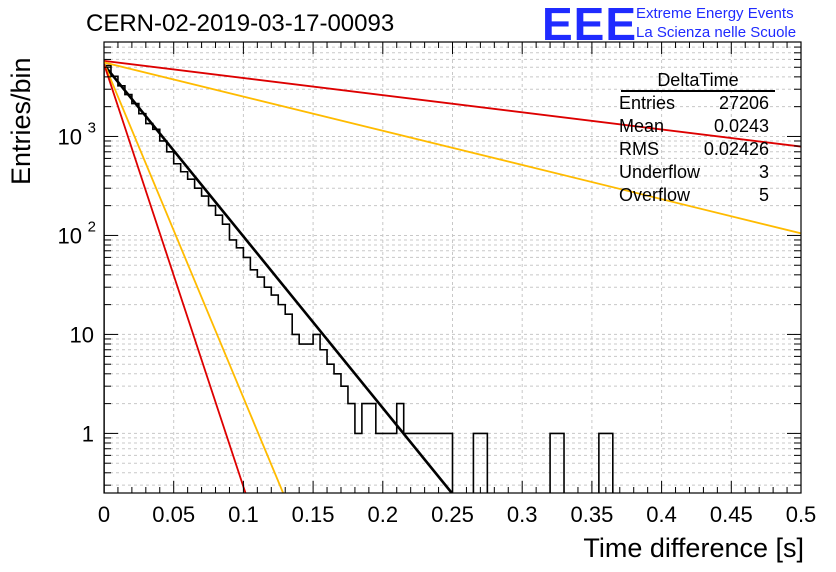  What do you see at coordinates (313, 514) in the screenshot?
I see `x-tick-label: 0.15` at bounding box center [313, 514].